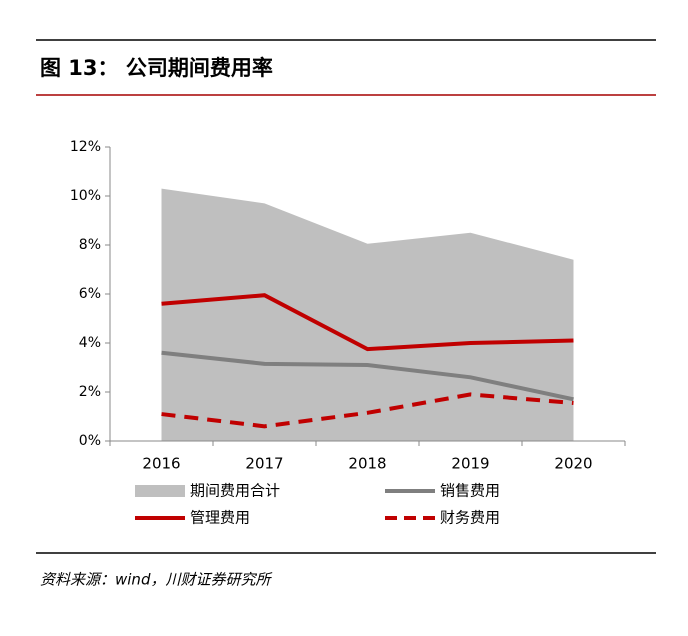 This screenshot has width=688, height=636. I want to click on y-tick-label: 10%, so click(85, 196).